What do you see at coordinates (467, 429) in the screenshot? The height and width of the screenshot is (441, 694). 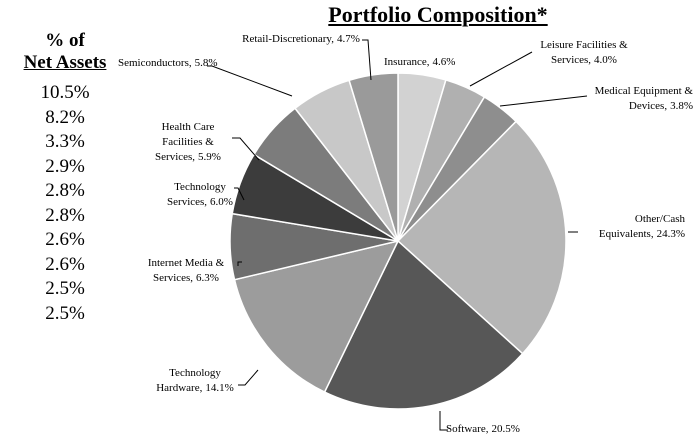 I see `slice-category: Software,` at bounding box center [467, 429].